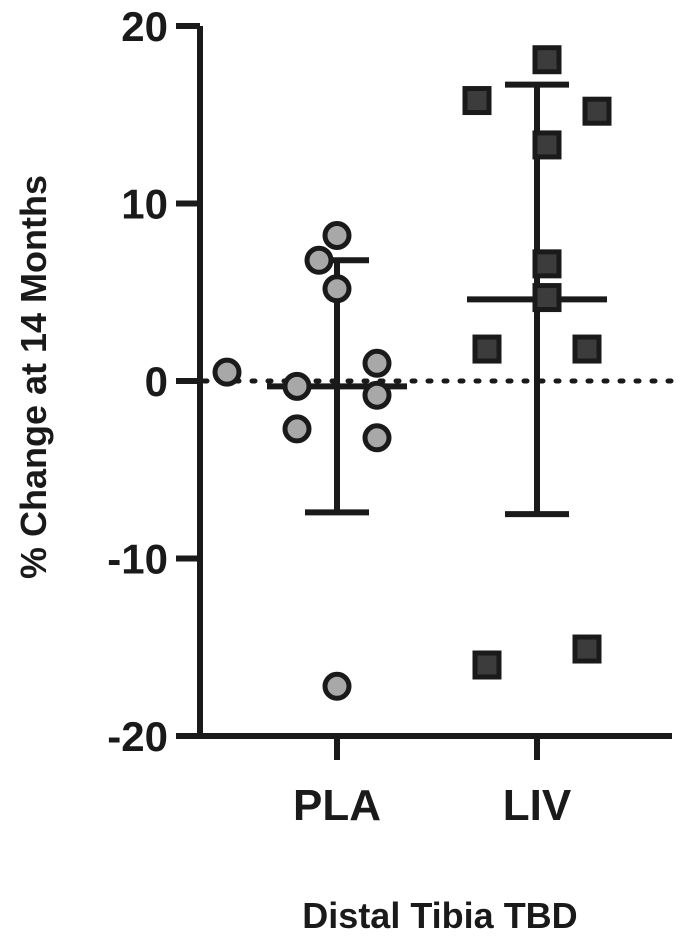 Image resolution: width=682 pixels, height=936 pixels. Describe the element at coordinates (537, 805) in the screenshot. I see `x-category-label: LIV` at that location.